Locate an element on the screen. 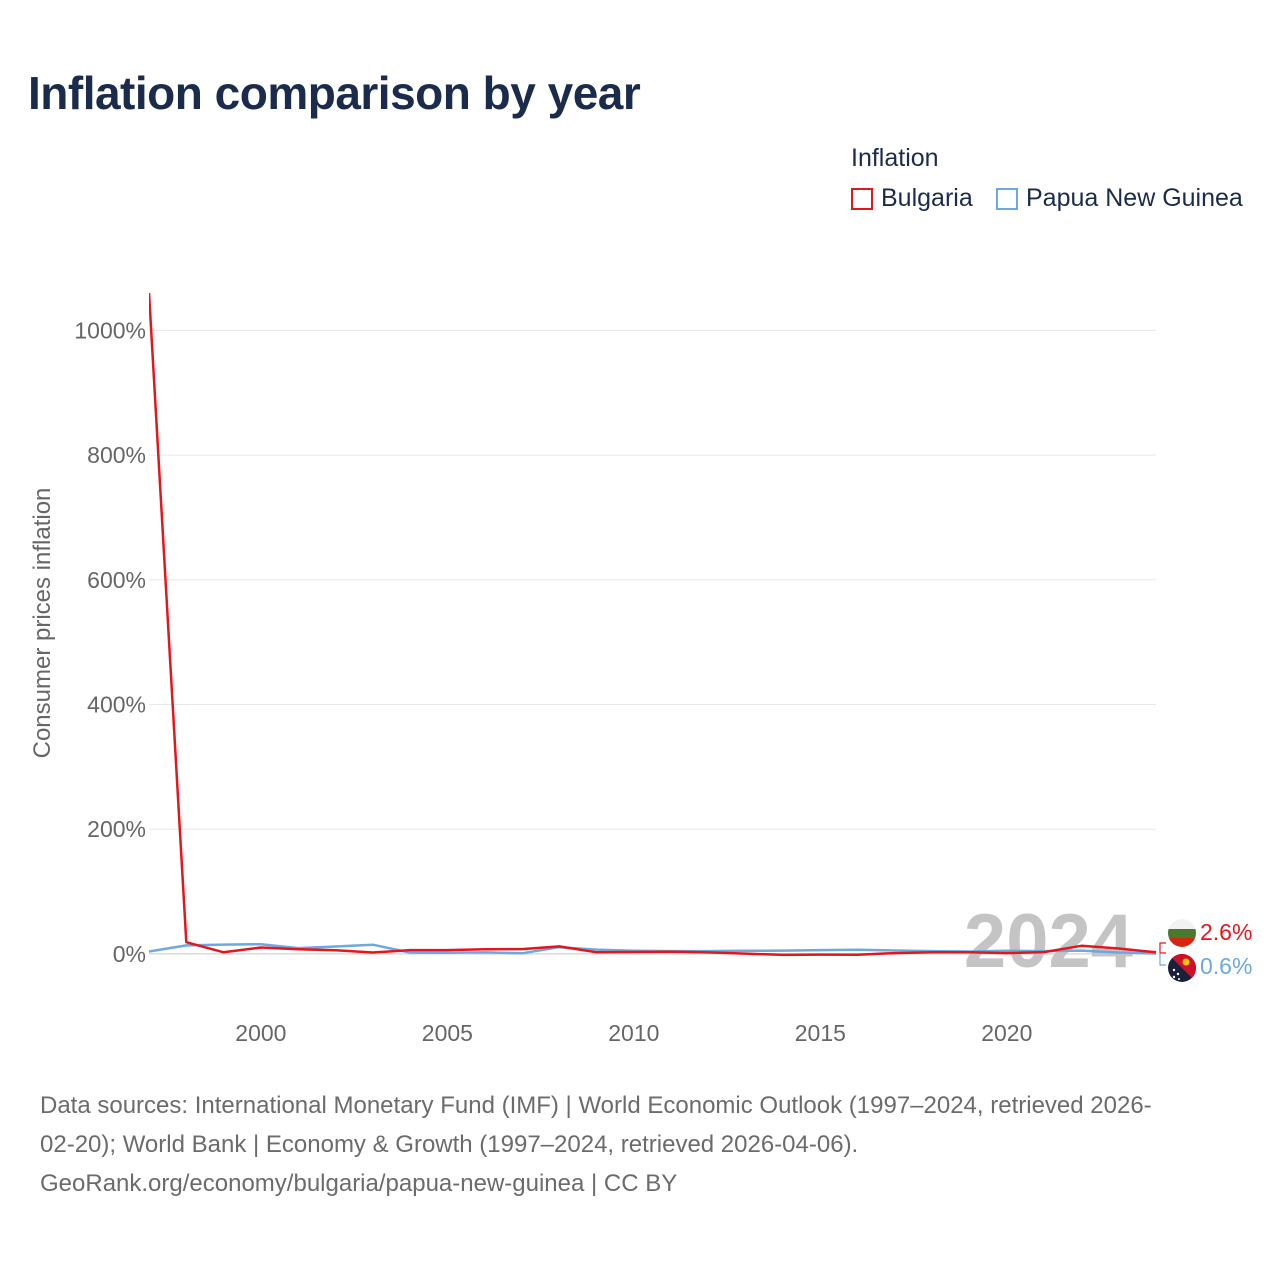 This screenshot has height=1280, width=1280. legend-label-bulgaria: Bulgaria is located at coordinates (927, 198).